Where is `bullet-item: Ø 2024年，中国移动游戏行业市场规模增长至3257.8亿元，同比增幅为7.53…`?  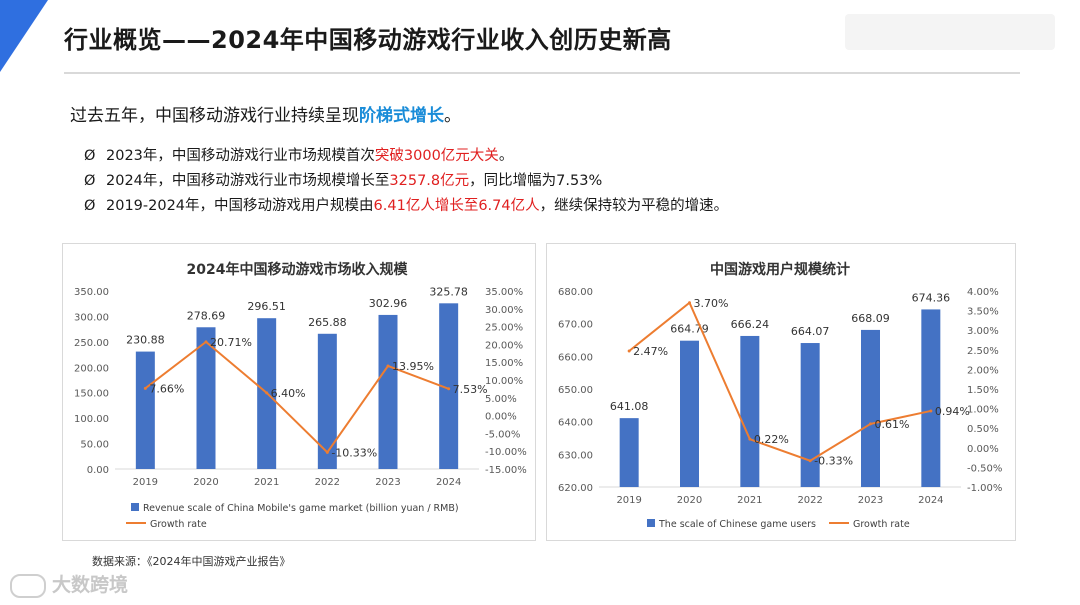 bullet-item: Ø 2024年，中国移动游戏行业市场规模增长至3257.8亿元，同比增幅为7.53… is located at coordinates (406, 181).